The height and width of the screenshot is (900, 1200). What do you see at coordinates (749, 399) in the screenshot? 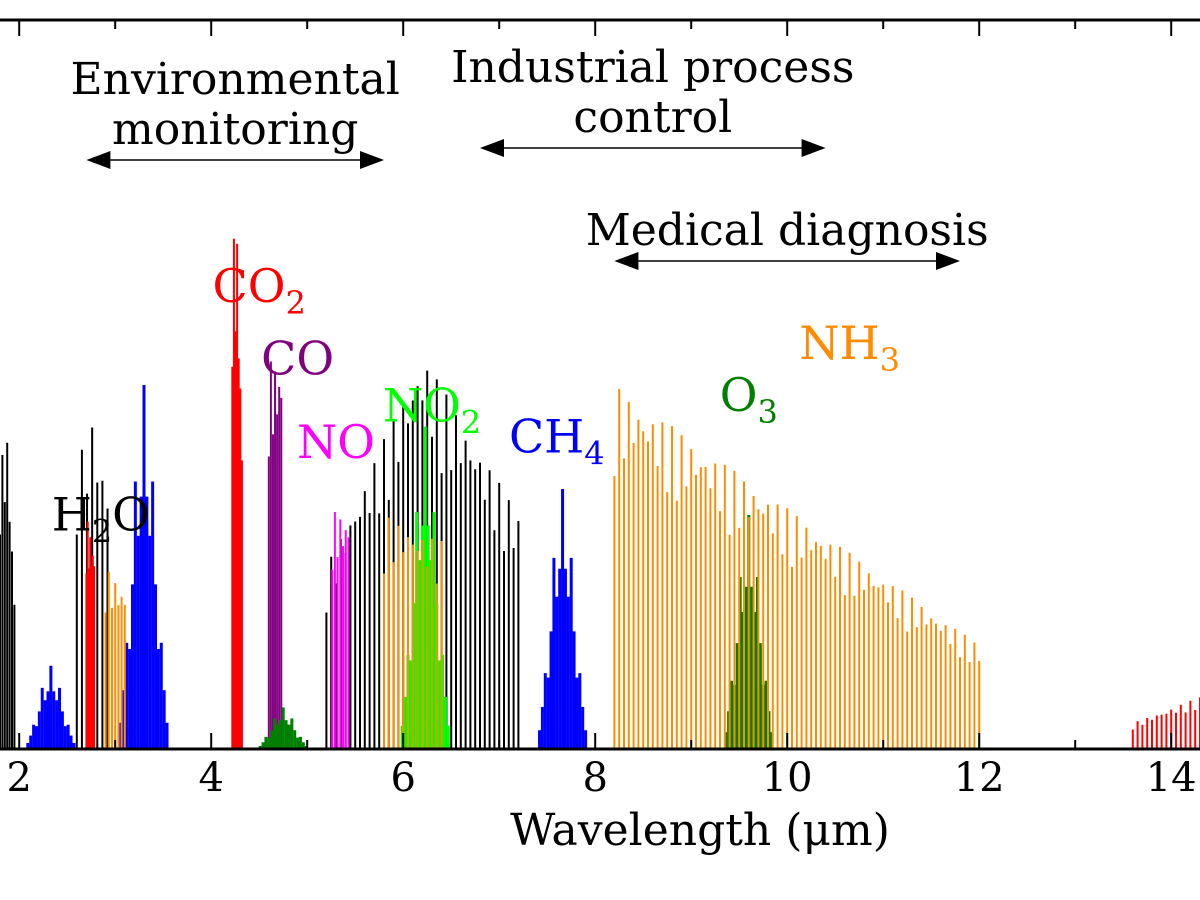
I see `label-O3: O3` at bounding box center [749, 399].